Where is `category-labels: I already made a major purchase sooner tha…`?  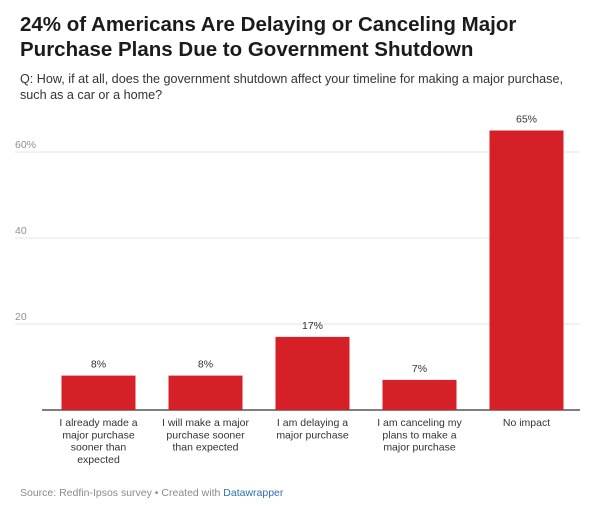 category-labels: I already made a major purchase sooner tha… is located at coordinates (304, 441).